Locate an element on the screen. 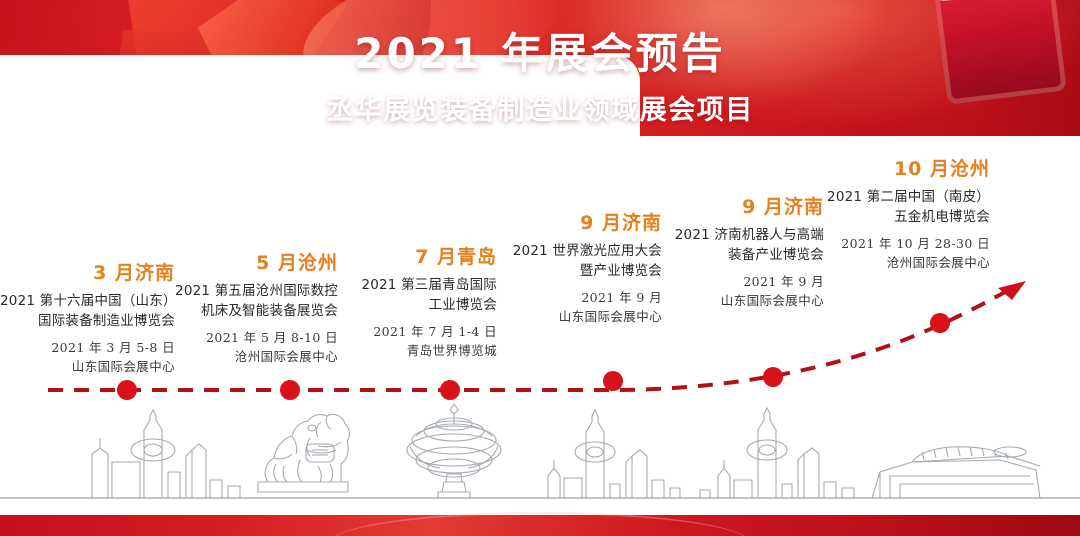 The height and width of the screenshot is (536, 1080). event-date: 2021 年 10 月 28-30 日 is located at coordinates (915, 244).